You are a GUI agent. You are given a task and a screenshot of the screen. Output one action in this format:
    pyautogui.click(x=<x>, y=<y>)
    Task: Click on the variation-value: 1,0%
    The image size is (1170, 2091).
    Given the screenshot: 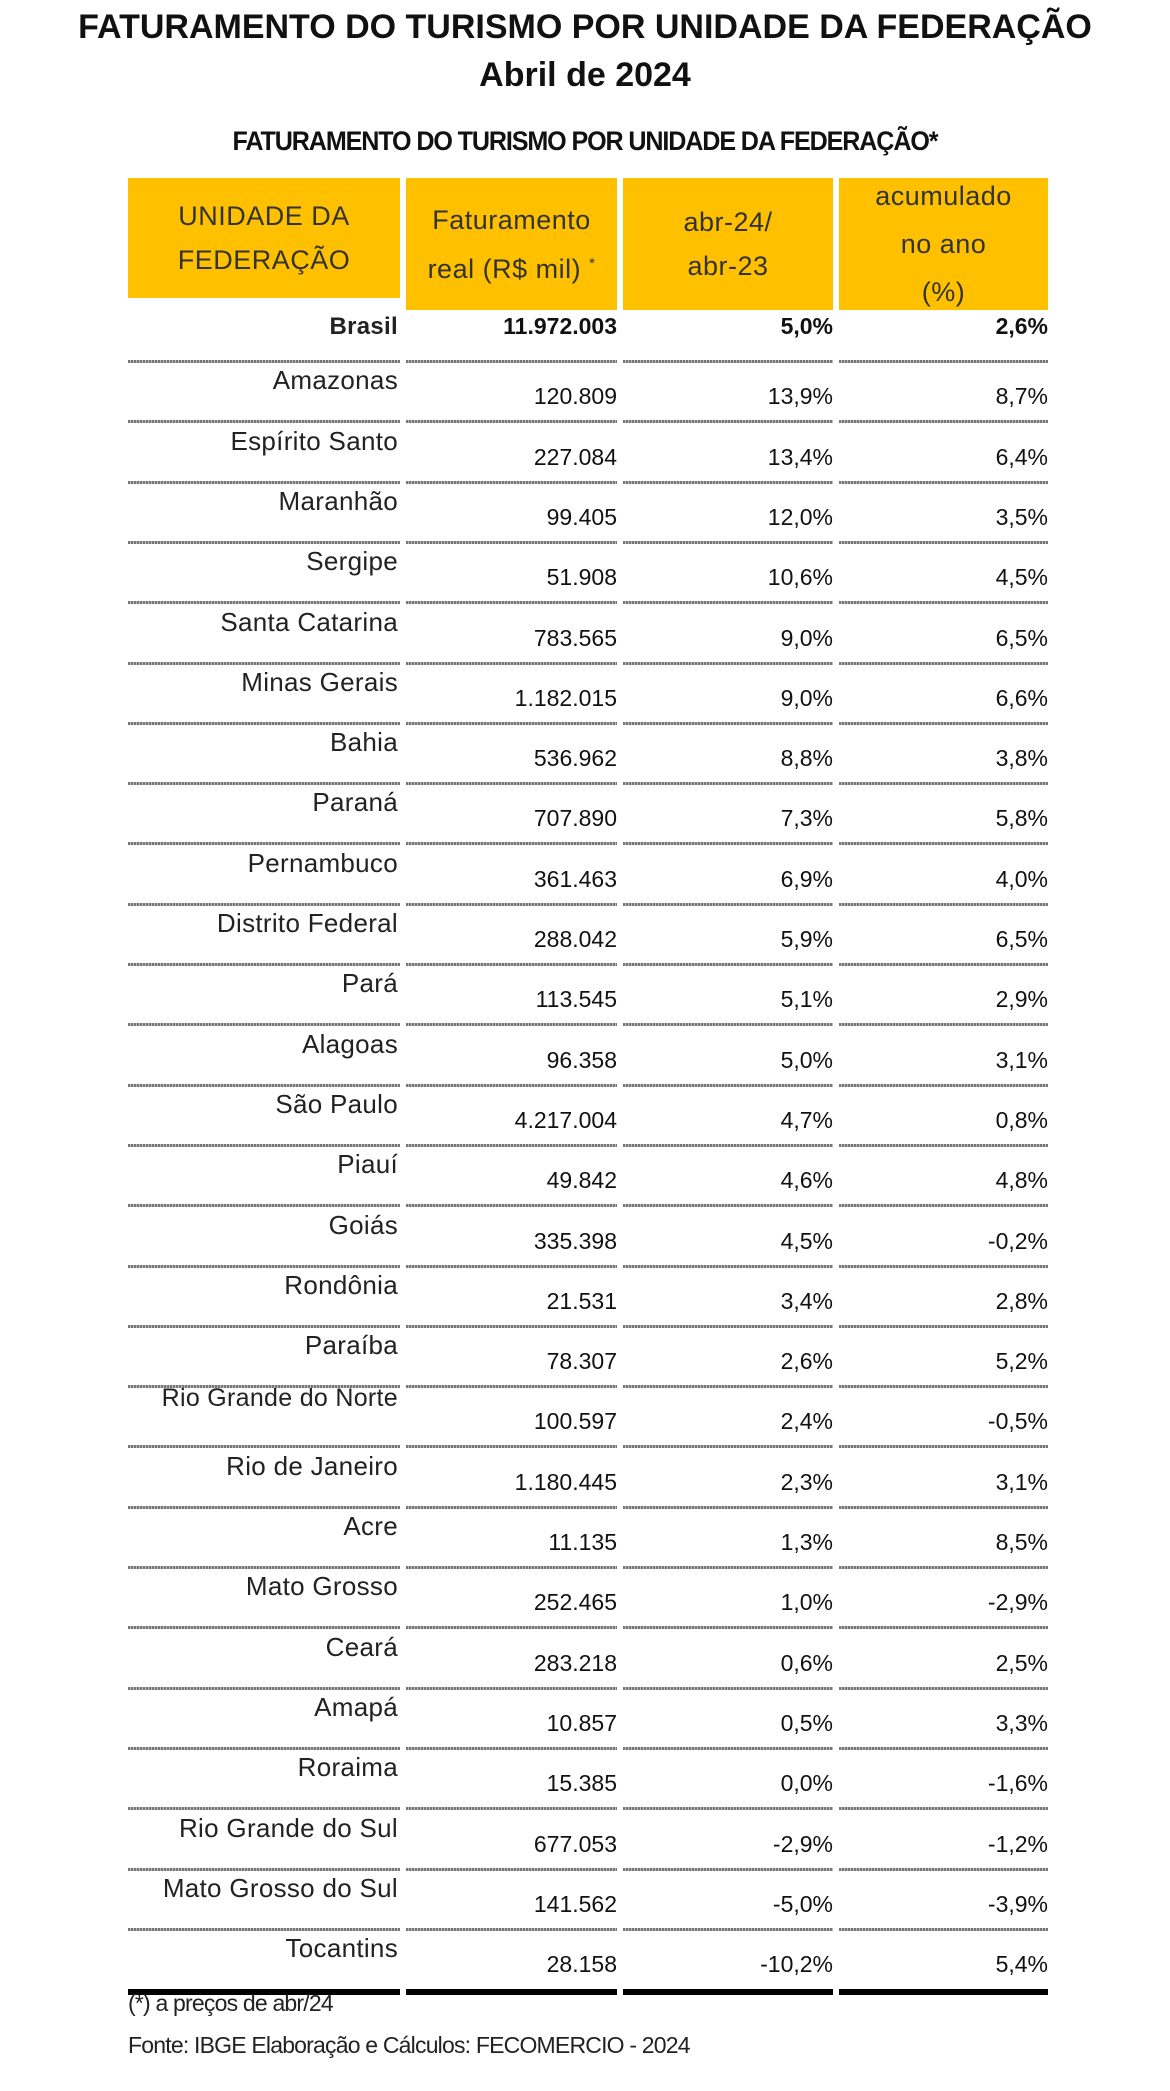 What is the action you would take?
    pyautogui.click(x=806, y=1602)
    